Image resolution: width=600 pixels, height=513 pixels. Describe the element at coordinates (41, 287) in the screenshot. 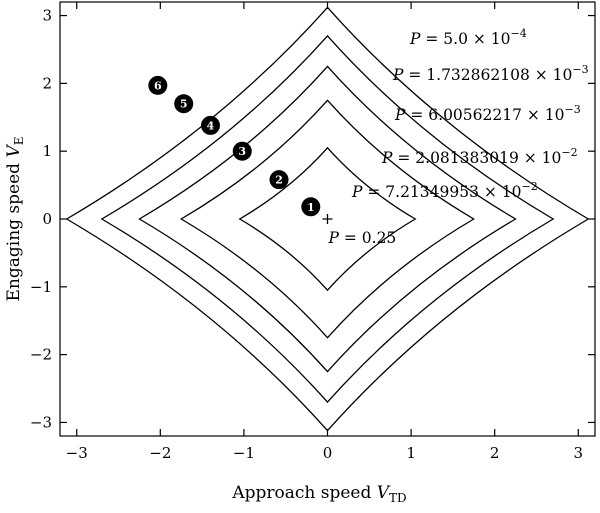

I see `y-tick-label: −1` at that location.